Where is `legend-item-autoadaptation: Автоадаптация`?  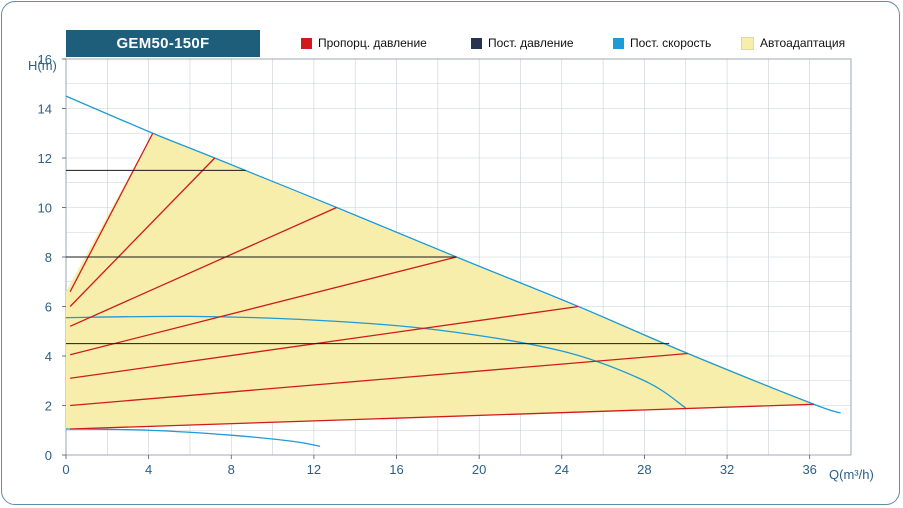
legend-item-autoadaptation: Автоадаптация is located at coordinates (793, 43).